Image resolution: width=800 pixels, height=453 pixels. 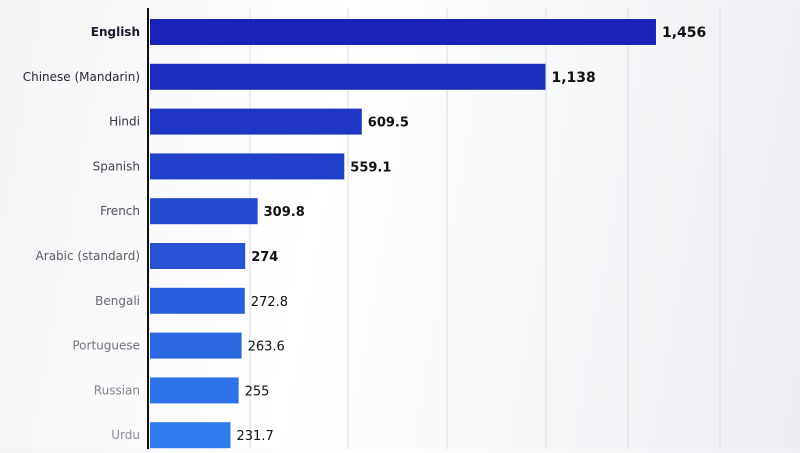 What do you see at coordinates (88, 256) in the screenshot?
I see `category-label: Arabic (standard)` at bounding box center [88, 256].